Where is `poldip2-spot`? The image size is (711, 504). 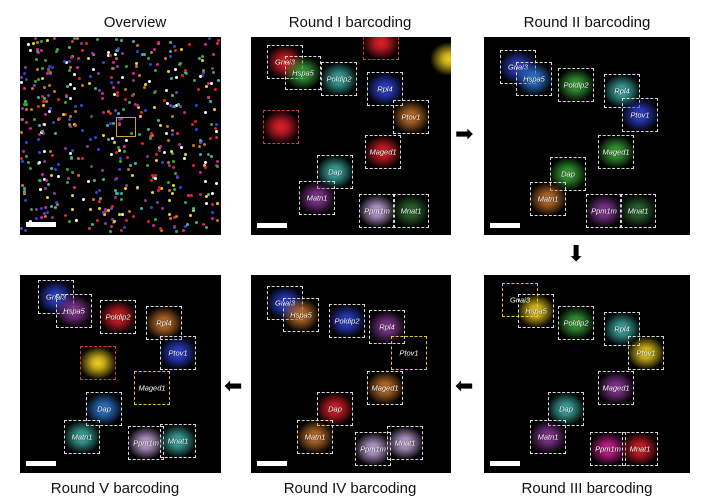
poldip2-spot is located at coordinates (576, 85).